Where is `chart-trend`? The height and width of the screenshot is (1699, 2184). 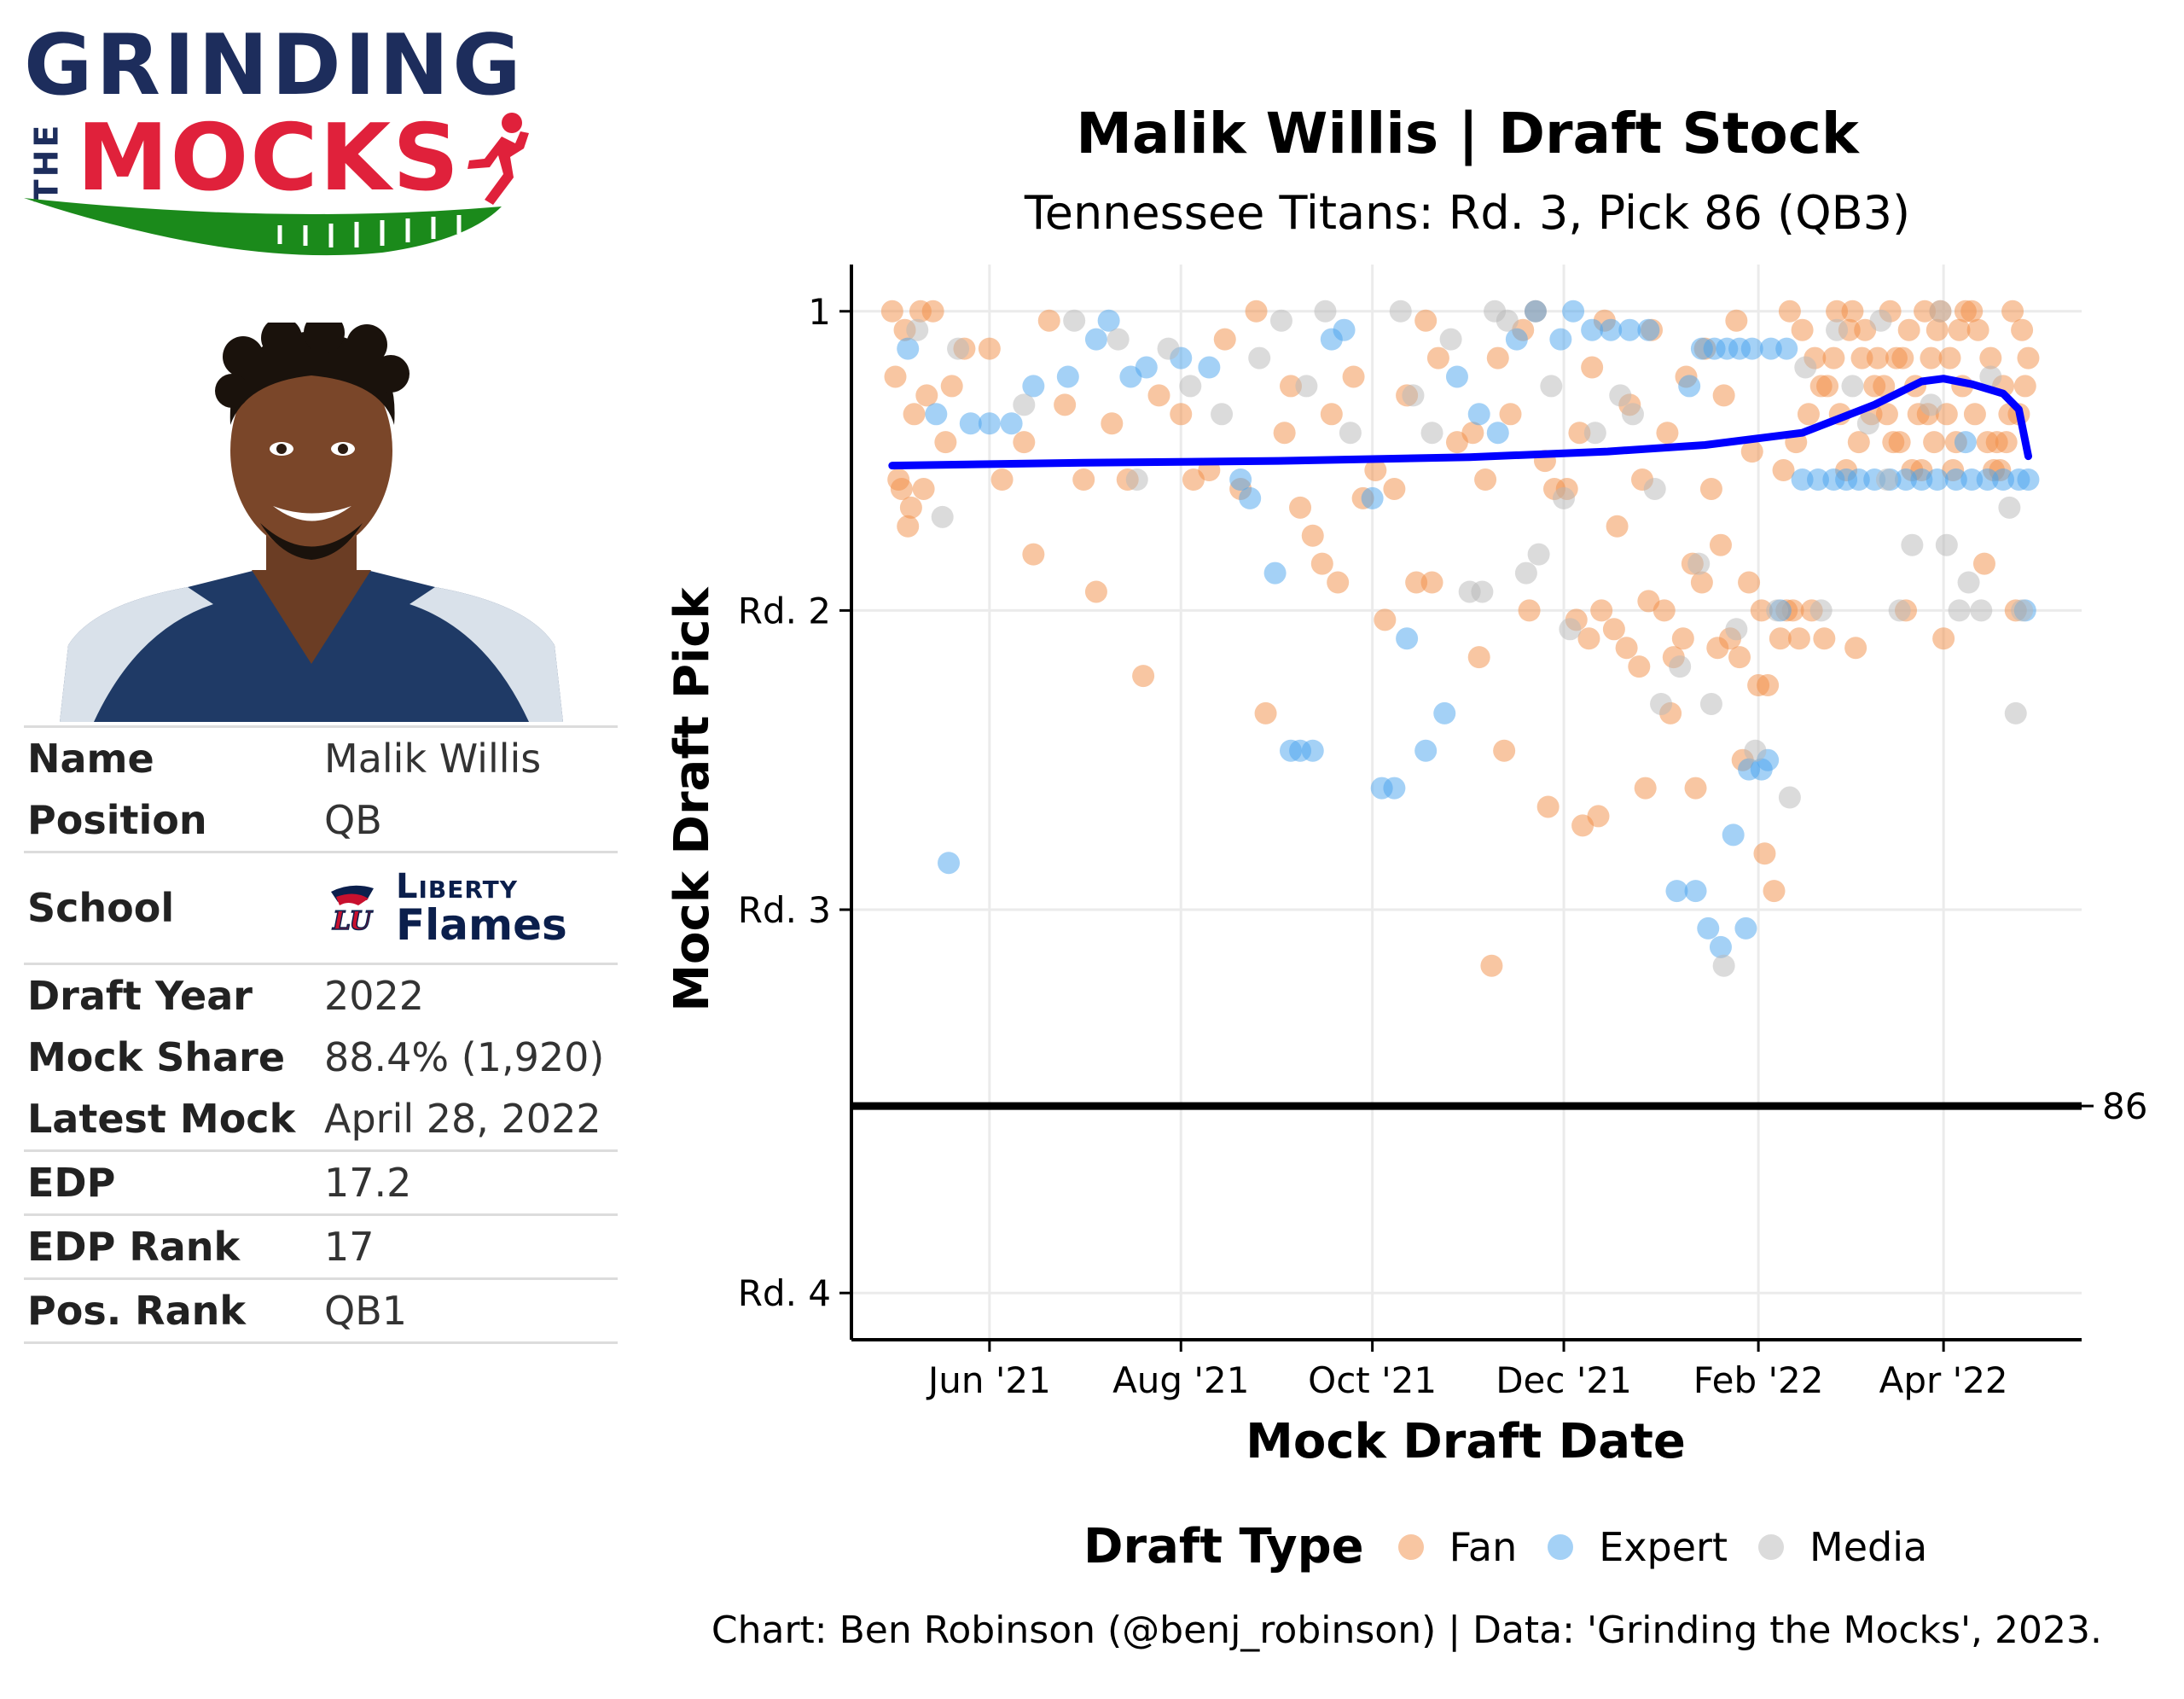
chart-trend is located at coordinates (1460, 422).